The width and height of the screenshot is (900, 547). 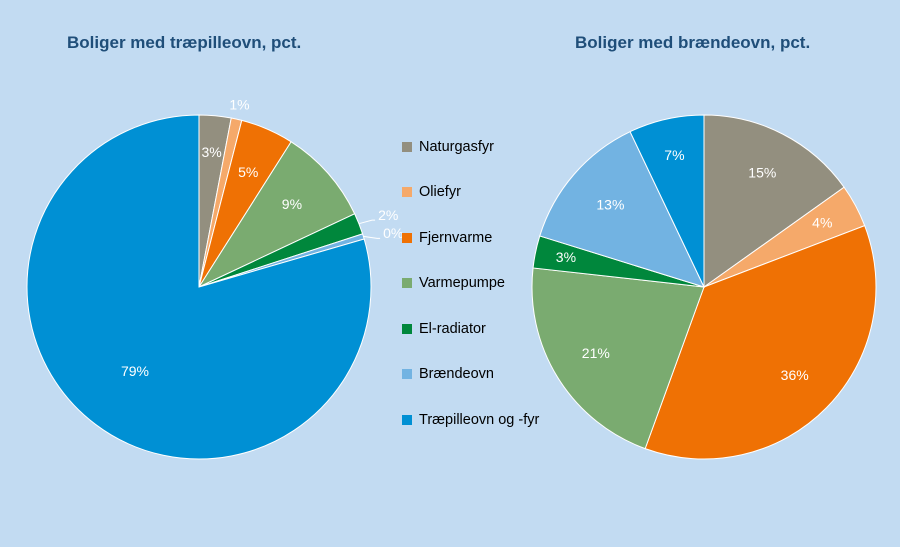 I want to click on data-label-naturgasfyr: 15%, so click(x=762, y=173).